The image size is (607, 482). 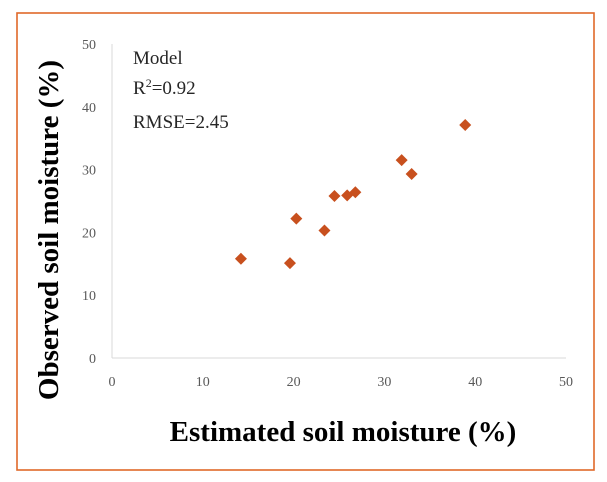 I want to click on r-squared-value: =0.92, so click(x=174, y=88).